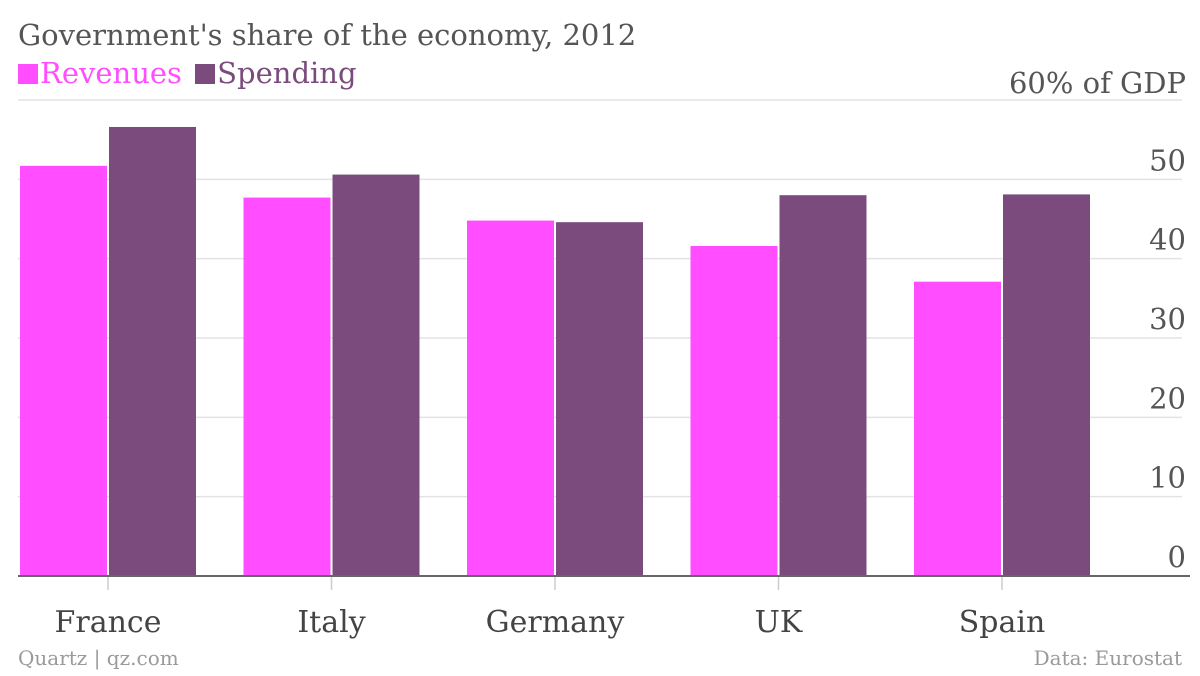  Describe the element at coordinates (1167, 160) in the screenshot. I see `y-tick-label: 50` at that location.